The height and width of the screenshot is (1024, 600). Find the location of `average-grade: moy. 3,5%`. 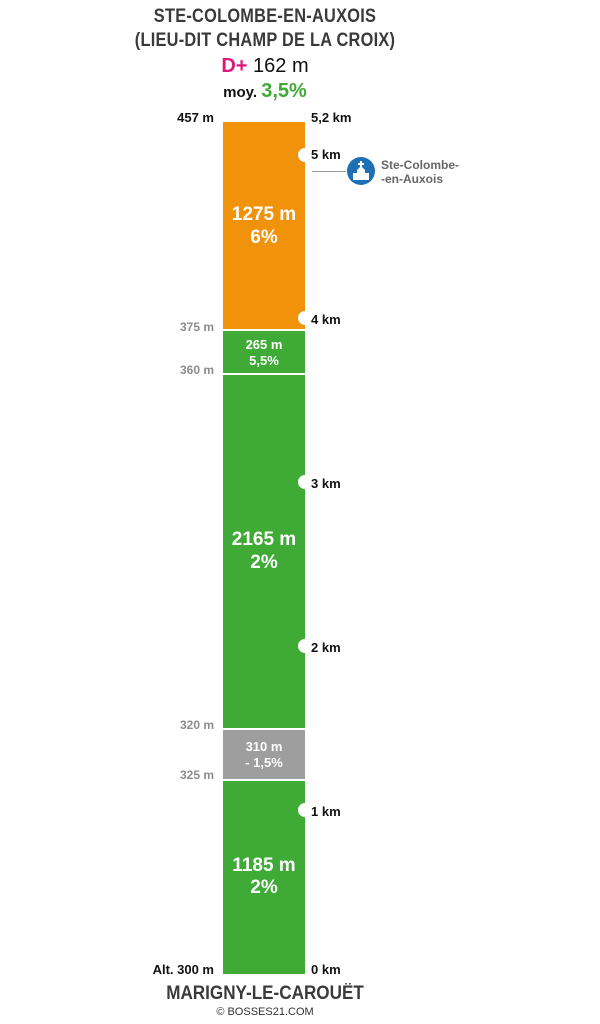

average-grade: moy. 3,5% is located at coordinates (265, 91).